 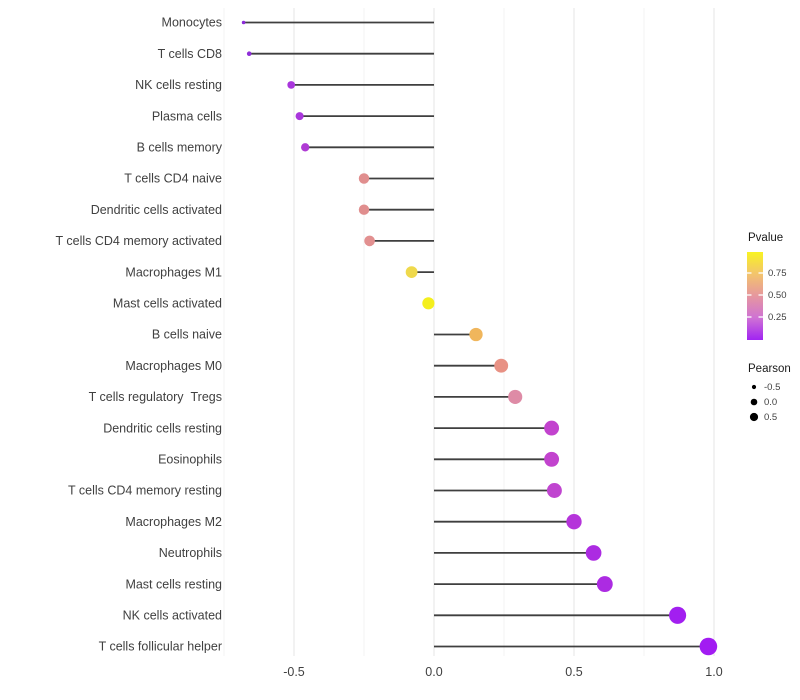 I want to click on category-label: T cells CD4 memory resting, so click(x=145, y=491).